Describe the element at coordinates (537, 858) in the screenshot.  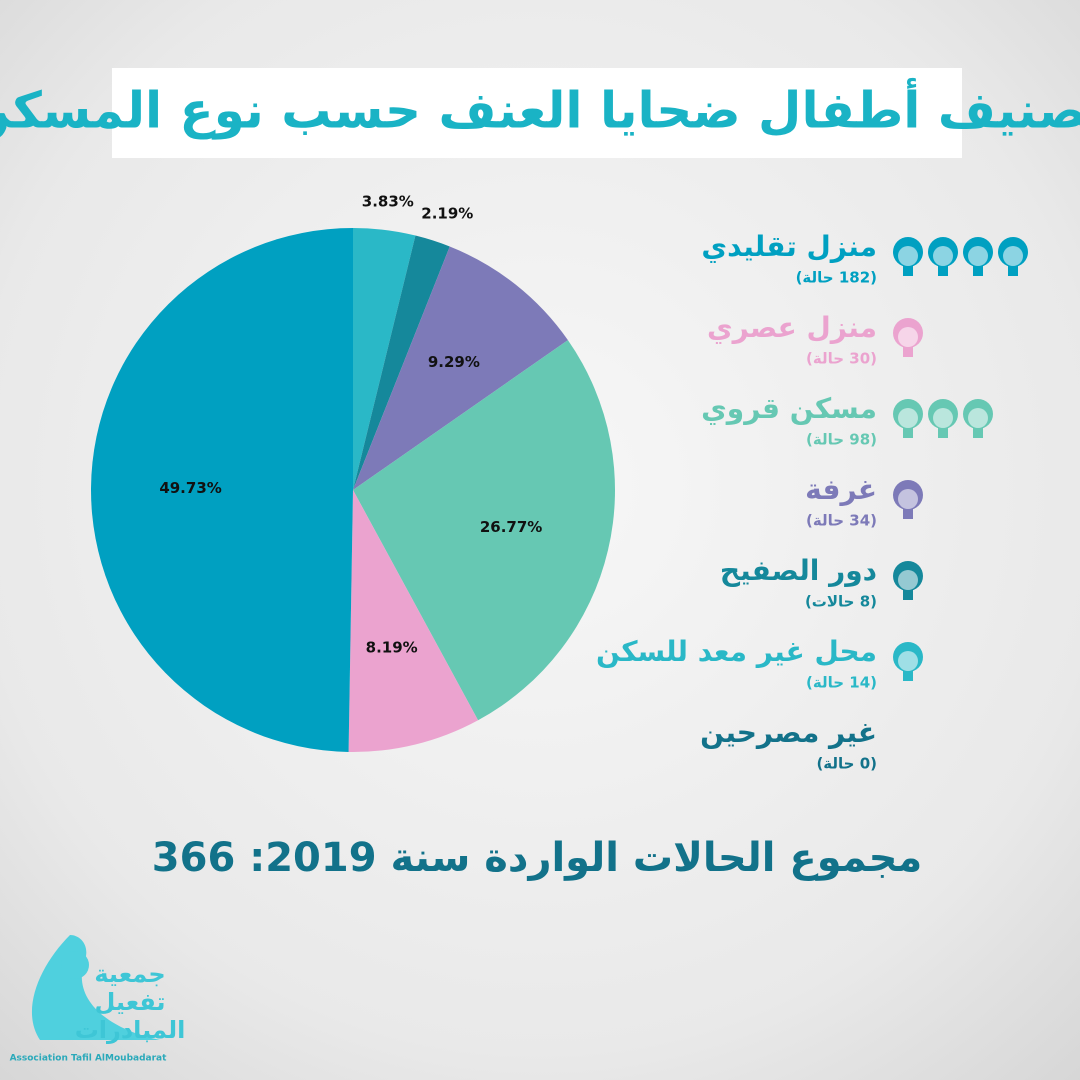
I see `total: مجموع الحالات الواردة سنة 2019: 366` at that location.